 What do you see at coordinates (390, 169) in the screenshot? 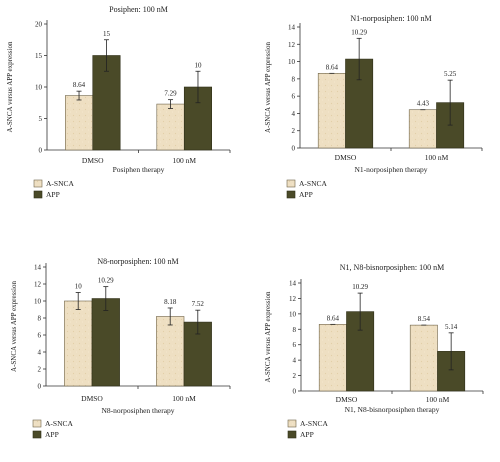
I see `x-axis-label: N1-norposiphen therapy` at bounding box center [390, 169].